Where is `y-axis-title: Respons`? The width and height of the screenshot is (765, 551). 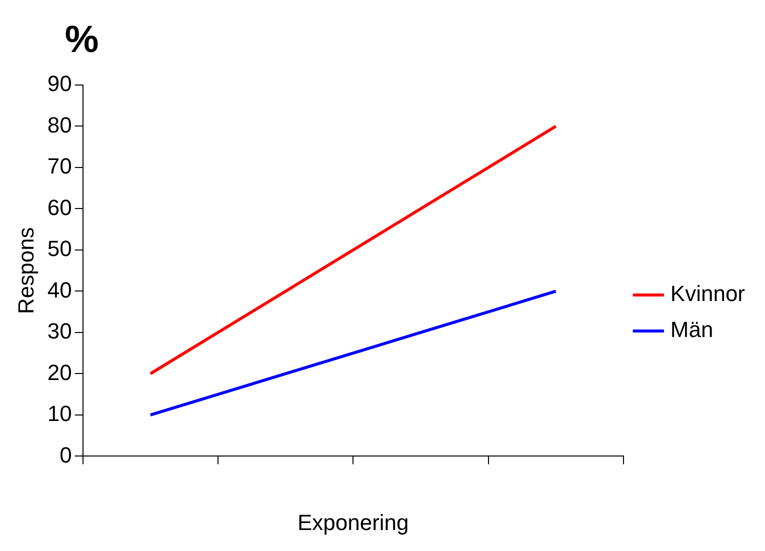
y-axis-title: Respons is located at coordinates (25, 270).